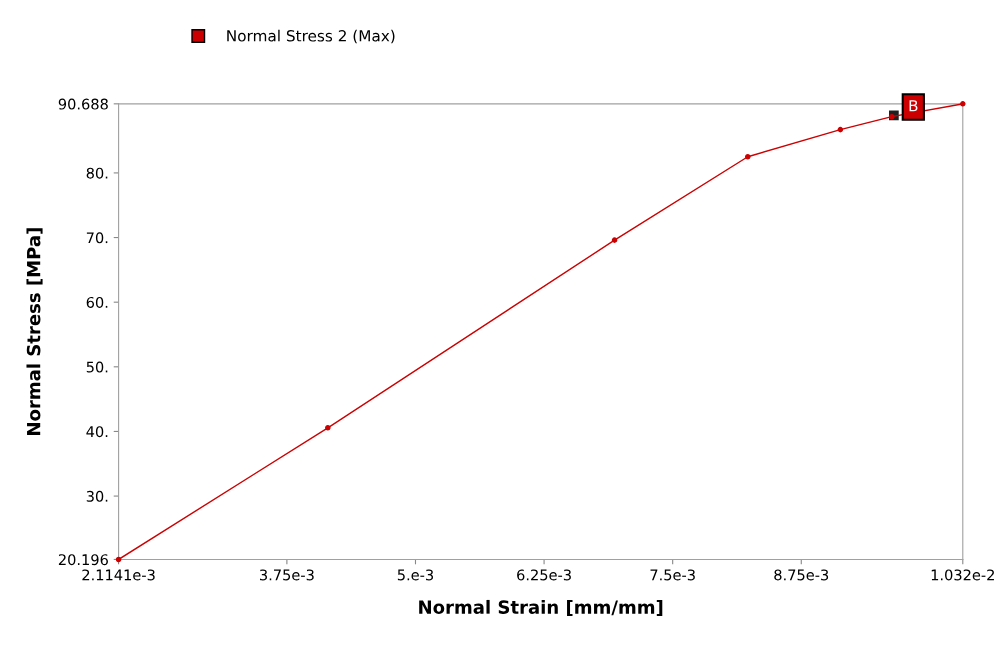  What do you see at coordinates (544, 575) in the screenshot?
I see `x-tick-label: 6.25e-3` at bounding box center [544, 575].